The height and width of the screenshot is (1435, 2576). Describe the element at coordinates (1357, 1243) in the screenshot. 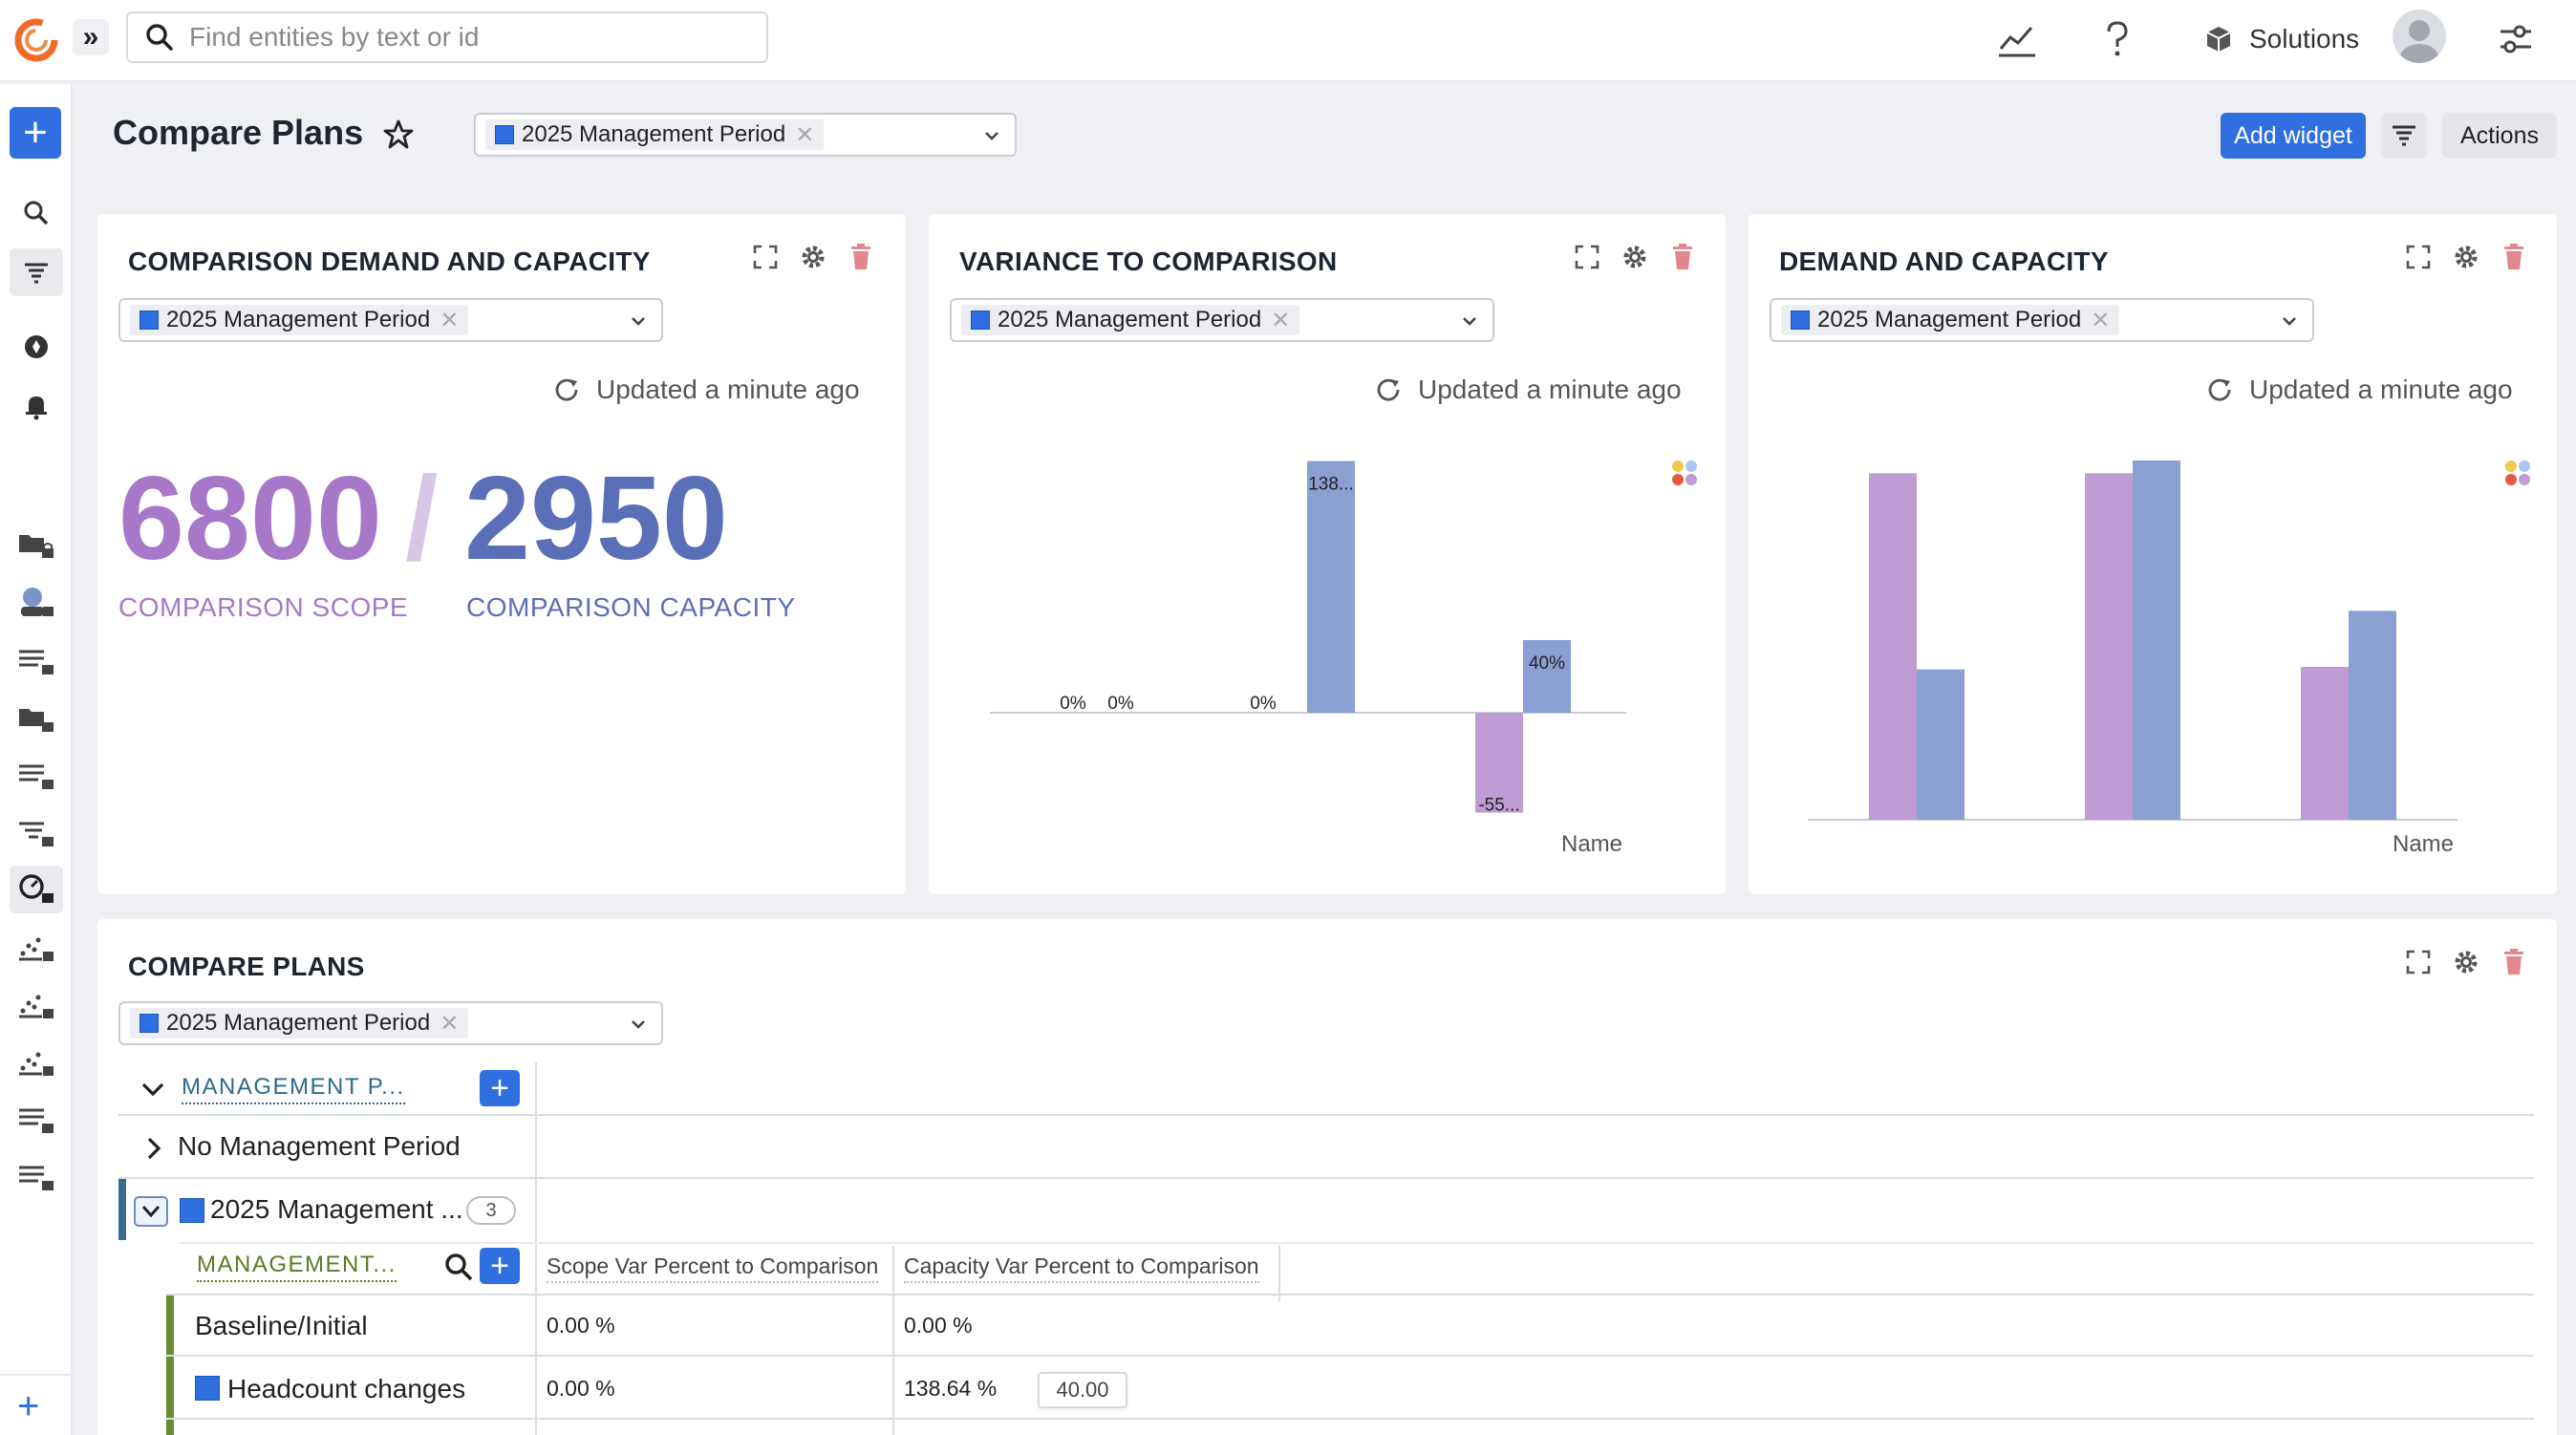

I see `row-divider` at that location.